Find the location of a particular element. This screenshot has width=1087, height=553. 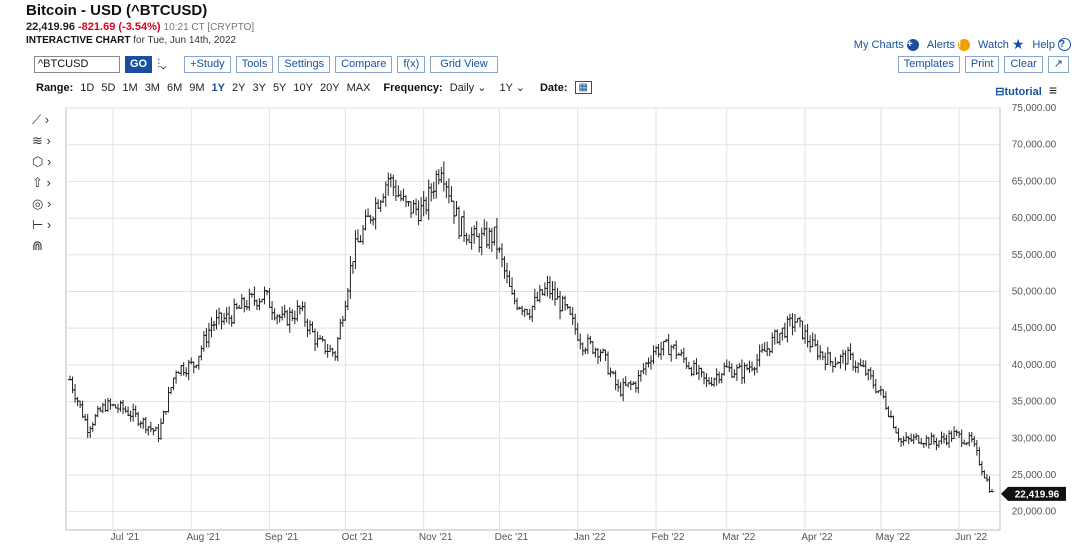

alerts-link: Alerts! is located at coordinates (949, 44).